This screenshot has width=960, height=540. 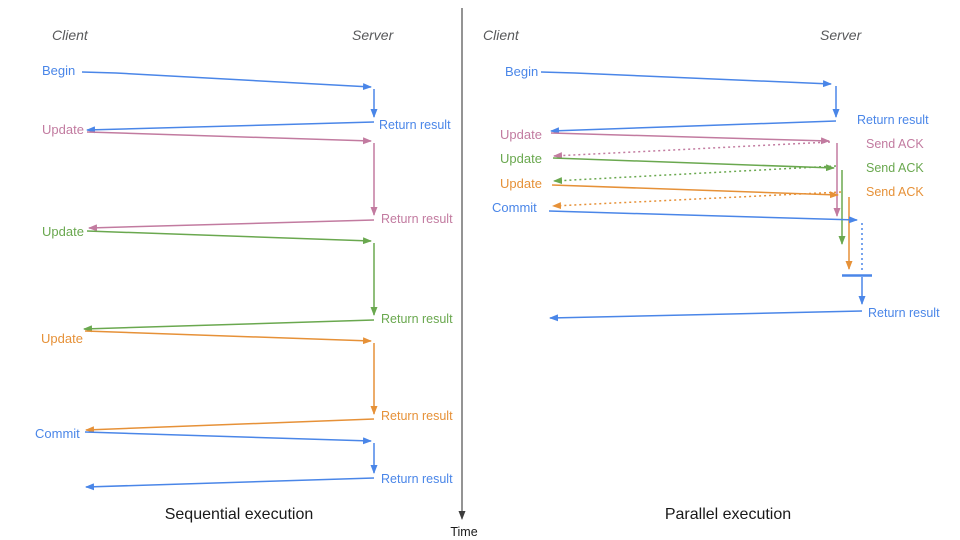 What do you see at coordinates (693, 164) in the screenshot?
I see `right-update-2-request` at bounding box center [693, 164].